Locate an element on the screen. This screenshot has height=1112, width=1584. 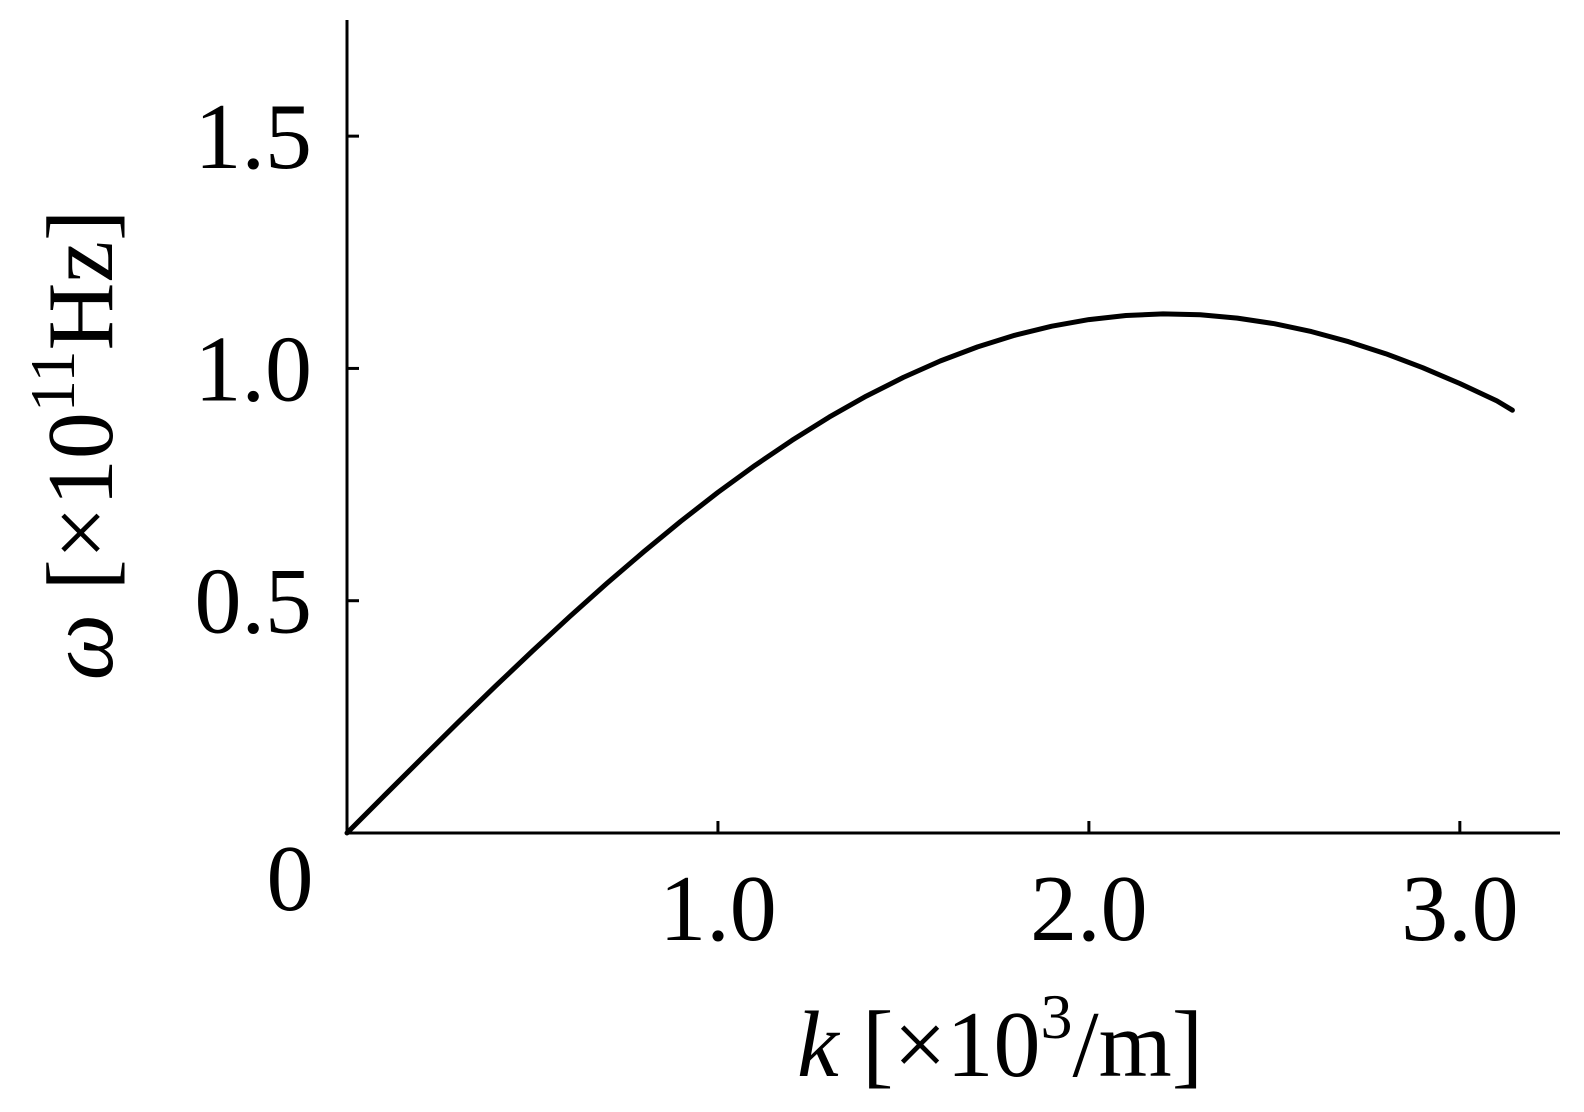
x-tick-label: 1.0 is located at coordinates (718, 909).